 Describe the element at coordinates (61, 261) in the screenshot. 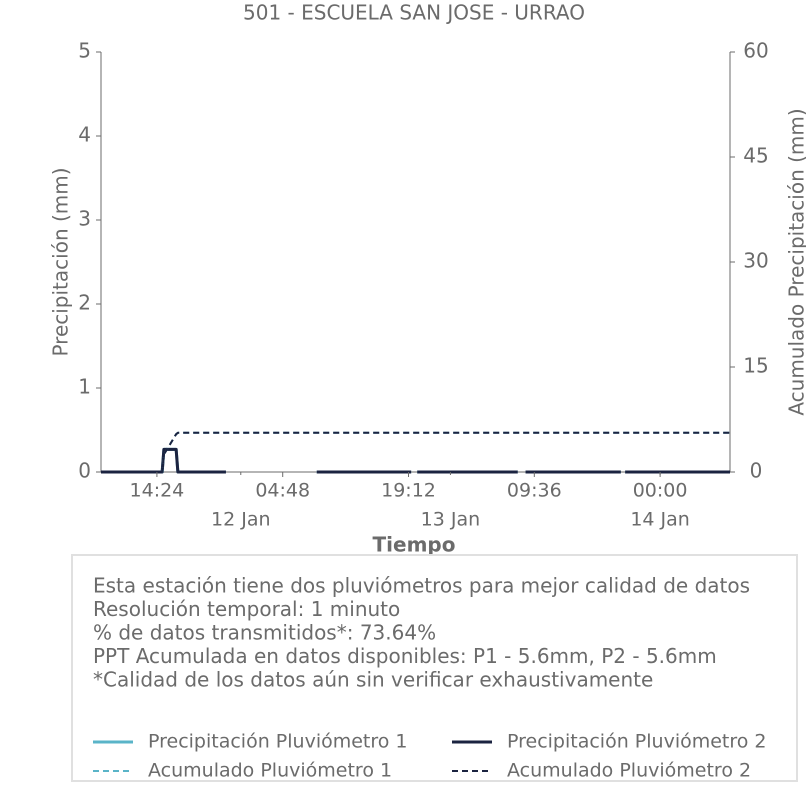

I see `y-axis-label: Precipitación (mm)` at that location.